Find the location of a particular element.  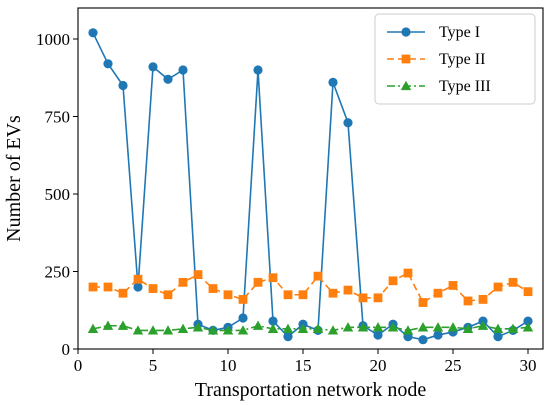

y-tick-label: 250 is located at coordinates (58, 272).